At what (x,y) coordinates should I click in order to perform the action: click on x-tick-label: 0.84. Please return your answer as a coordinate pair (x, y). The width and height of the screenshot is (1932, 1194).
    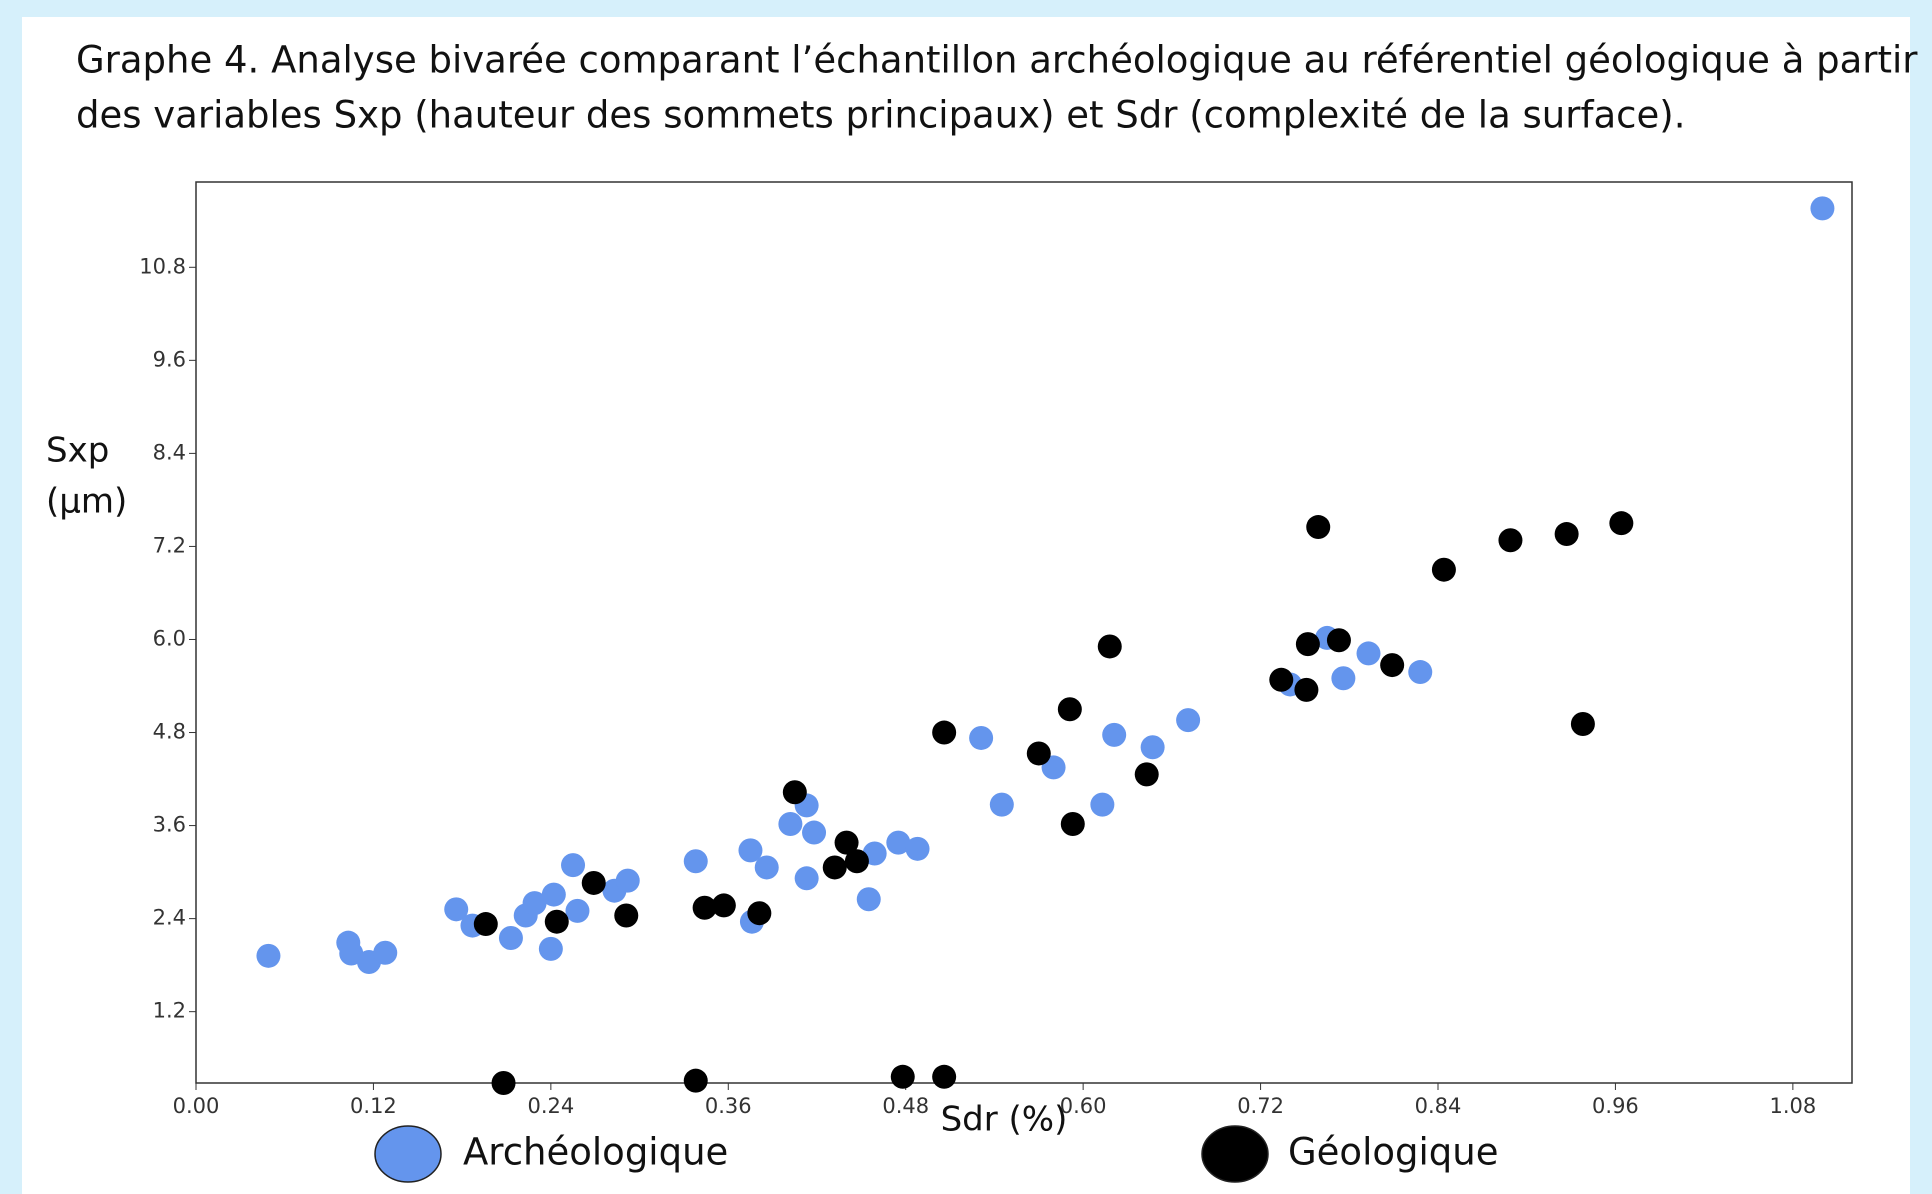
    Looking at the image, I should click on (1438, 1106).